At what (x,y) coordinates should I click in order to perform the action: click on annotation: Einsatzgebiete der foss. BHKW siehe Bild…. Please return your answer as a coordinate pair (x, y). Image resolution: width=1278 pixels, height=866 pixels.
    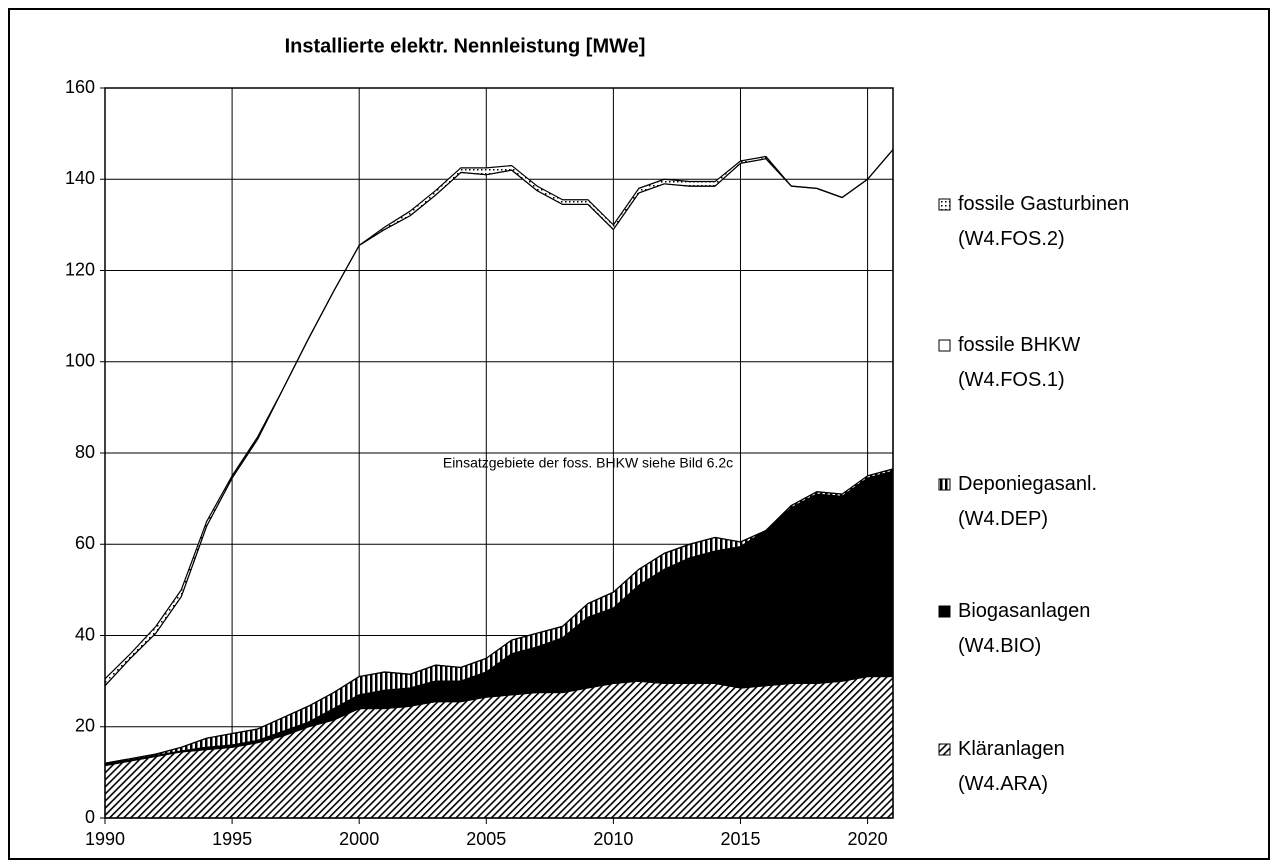
    Looking at the image, I should click on (588, 463).